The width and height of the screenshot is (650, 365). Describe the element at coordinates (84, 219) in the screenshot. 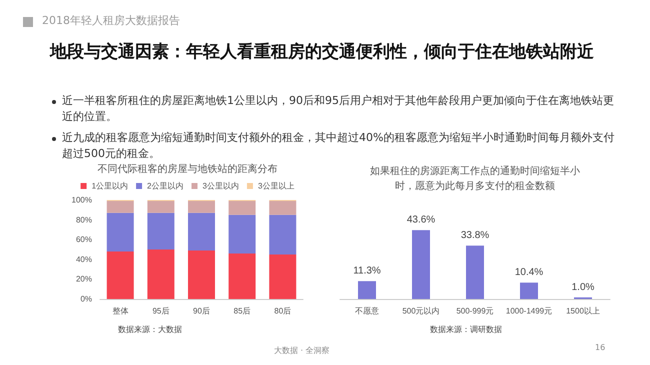

I see `y-tick-label: 80%` at that location.